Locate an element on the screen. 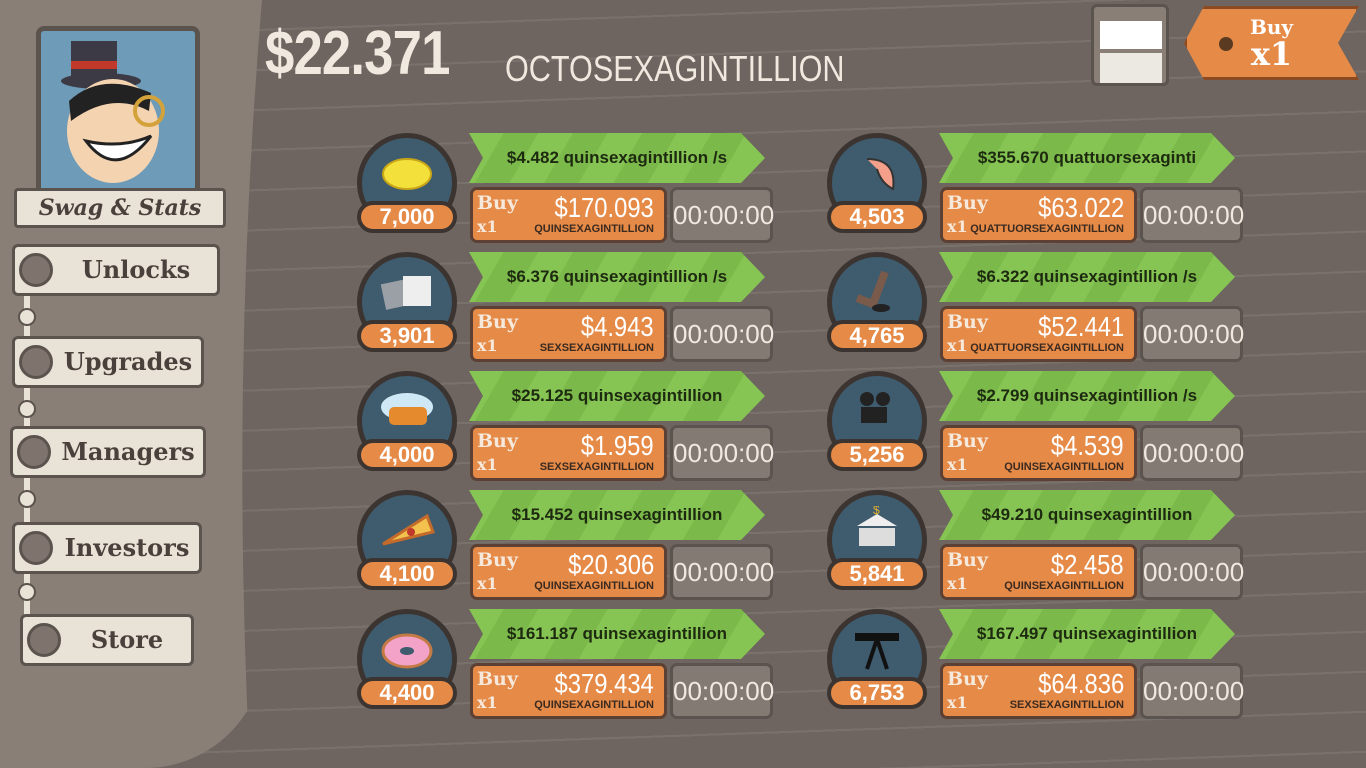  avatar is located at coordinates (118, 111).